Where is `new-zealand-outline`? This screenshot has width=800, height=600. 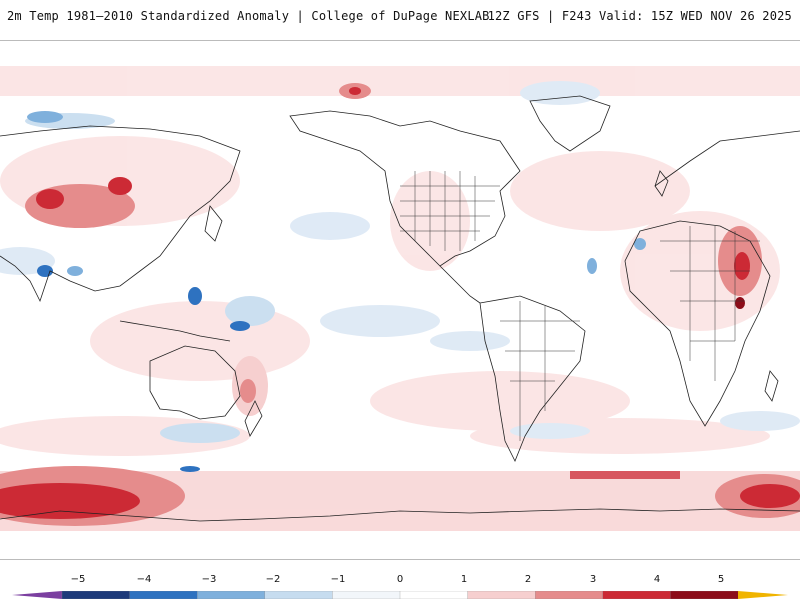
new-zealand-outline is located at coordinates (253, 418).